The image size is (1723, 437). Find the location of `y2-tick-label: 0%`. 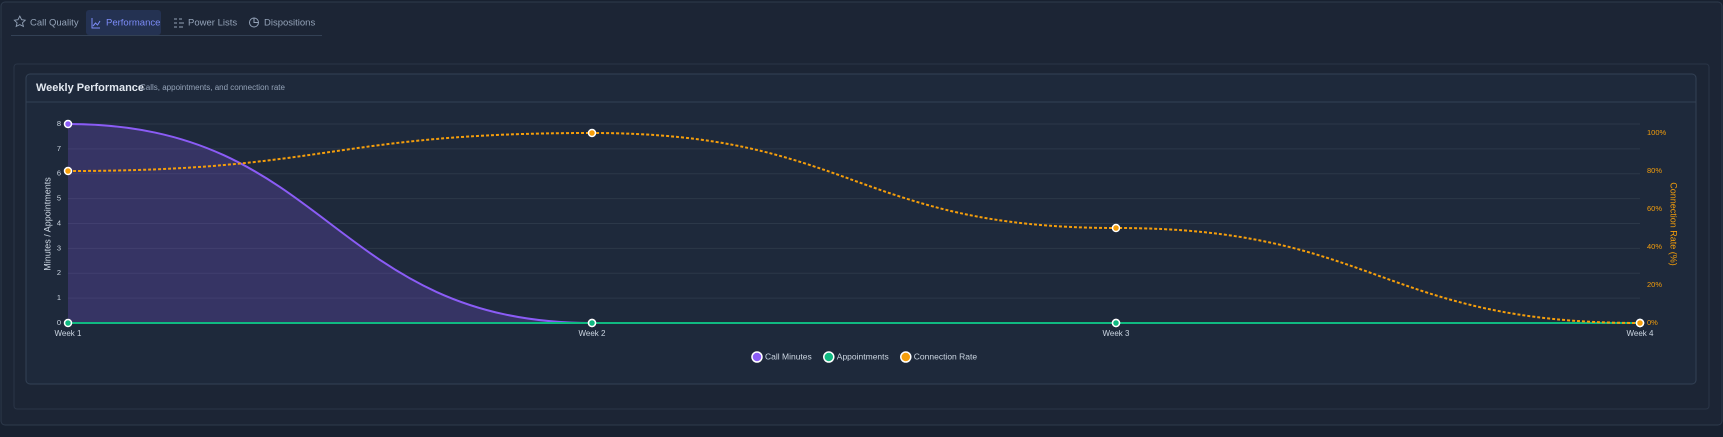

y2-tick-label: 0% is located at coordinates (1652, 322).